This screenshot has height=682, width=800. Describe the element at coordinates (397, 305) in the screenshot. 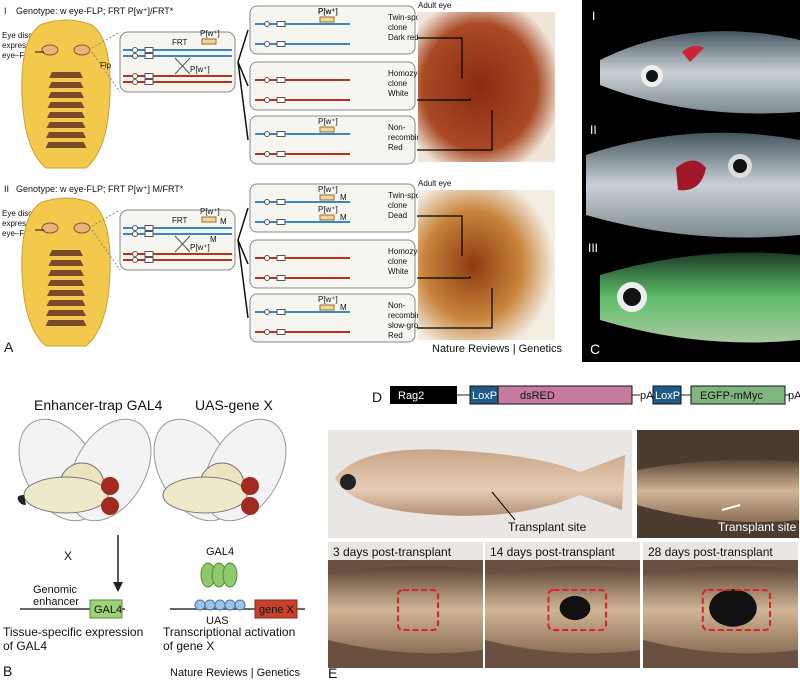

I see `label: Non-` at that location.